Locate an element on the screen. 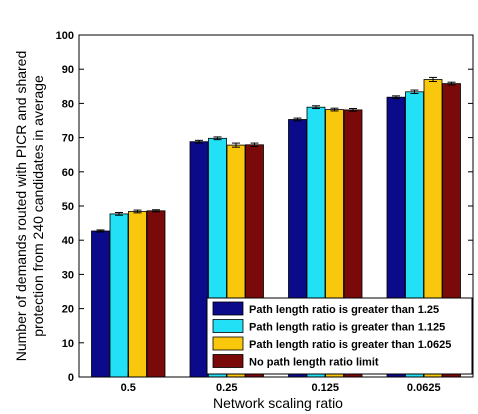 The width and height of the screenshot is (478, 414). legend-box is located at coordinates (339, 336).